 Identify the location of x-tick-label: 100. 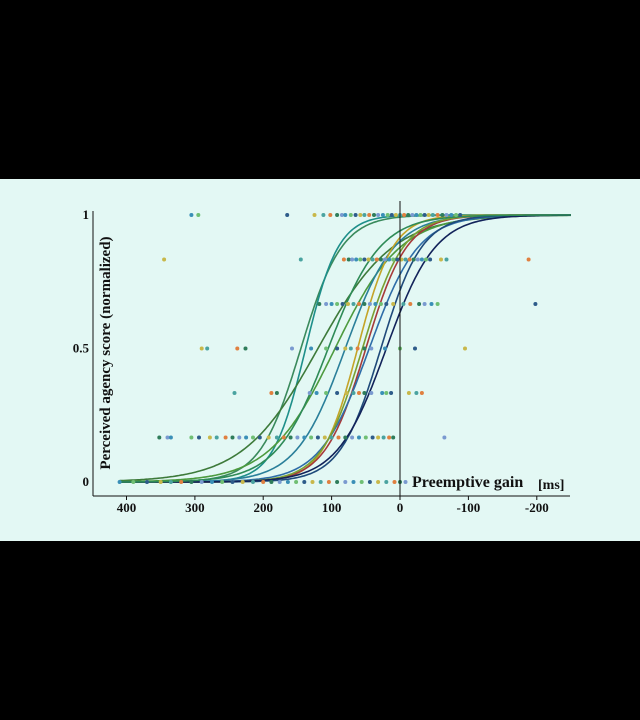
(332, 507).